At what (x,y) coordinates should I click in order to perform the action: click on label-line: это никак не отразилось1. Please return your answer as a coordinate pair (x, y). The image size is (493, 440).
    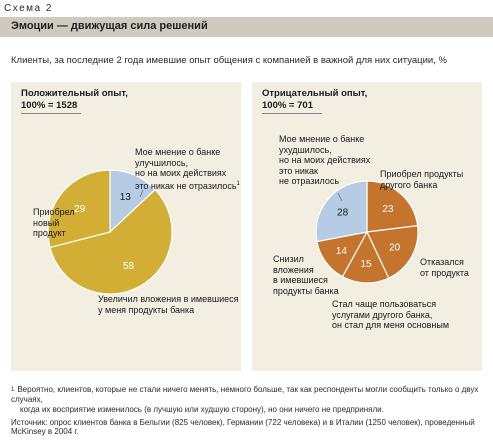
    Looking at the image, I should click on (187, 185).